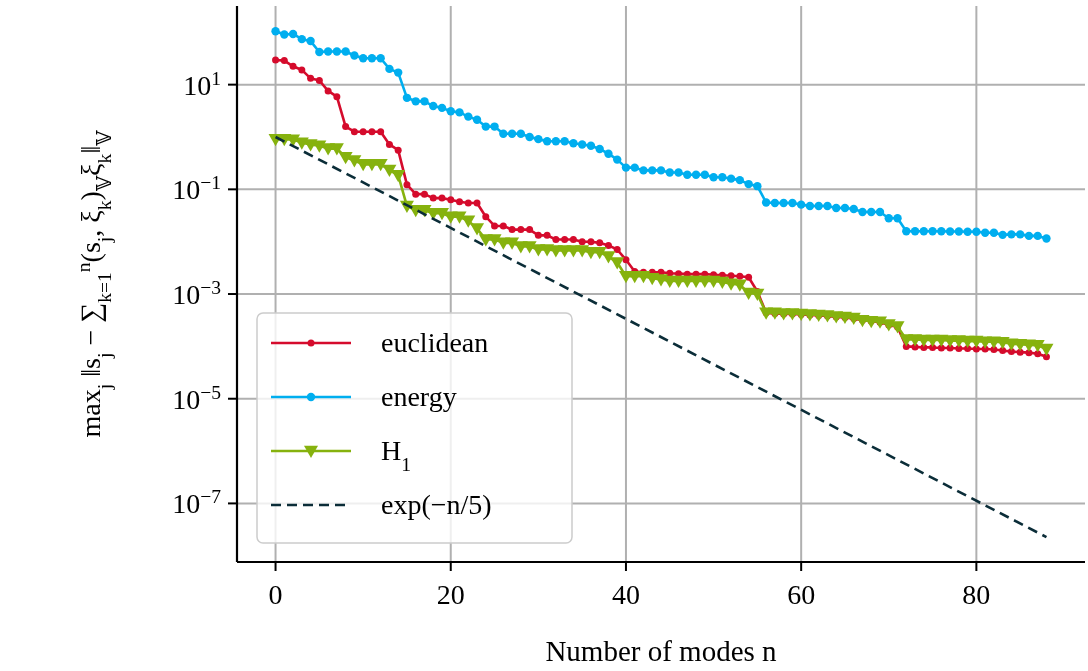  I want to click on x-tick-label: 80, so click(976, 594).